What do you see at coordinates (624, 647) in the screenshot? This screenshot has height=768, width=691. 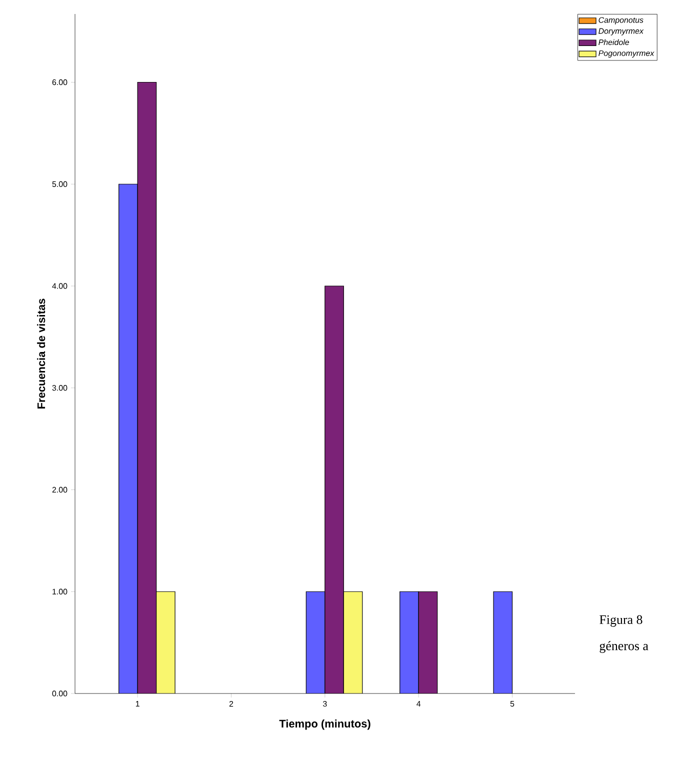 I see `text: géneros a` at bounding box center [624, 647].